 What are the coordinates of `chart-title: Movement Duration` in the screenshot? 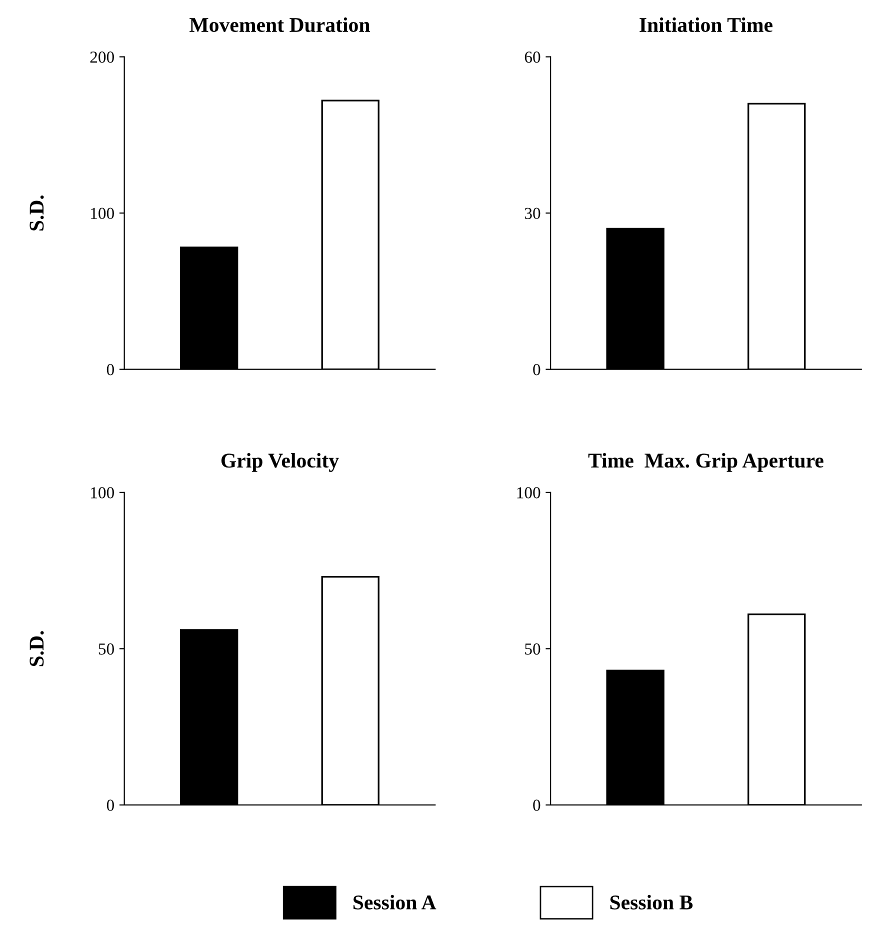 It's located at (280, 24).